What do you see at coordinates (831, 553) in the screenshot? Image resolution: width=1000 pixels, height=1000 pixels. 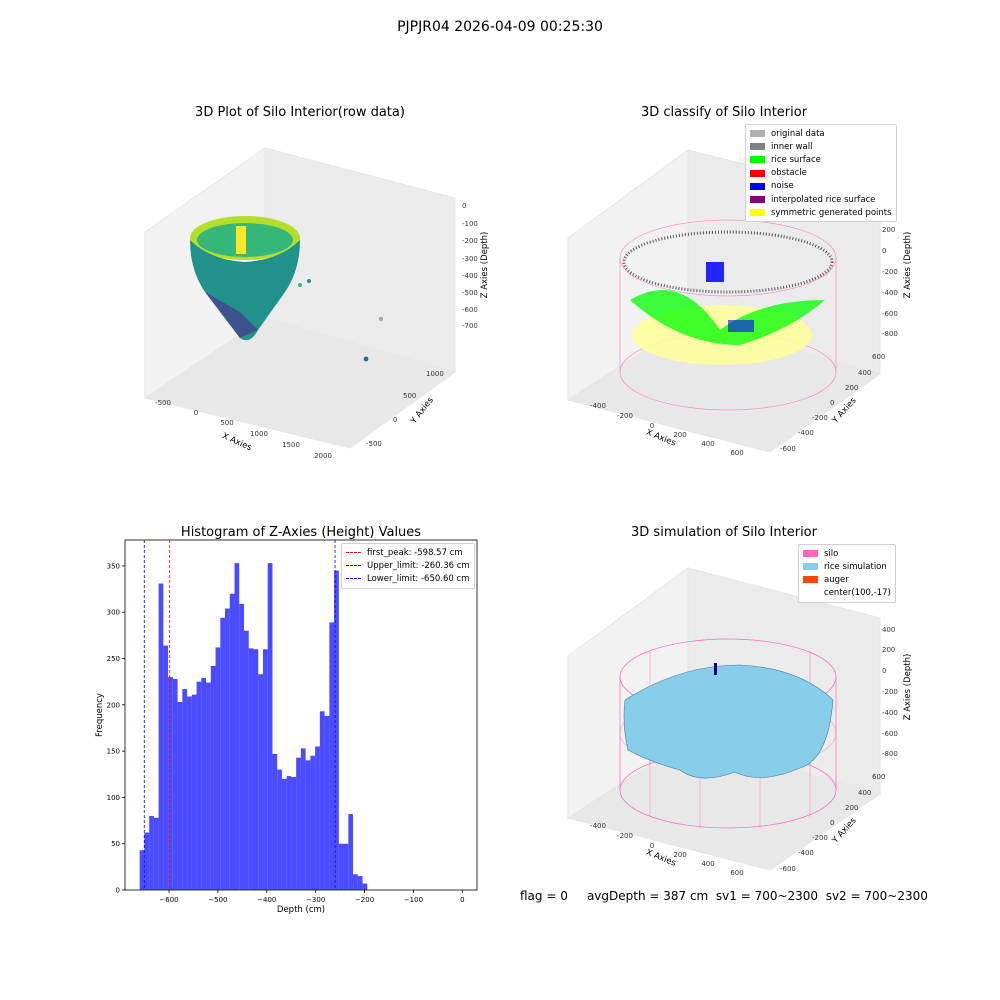 I see `legend-label: silo` at bounding box center [831, 553].